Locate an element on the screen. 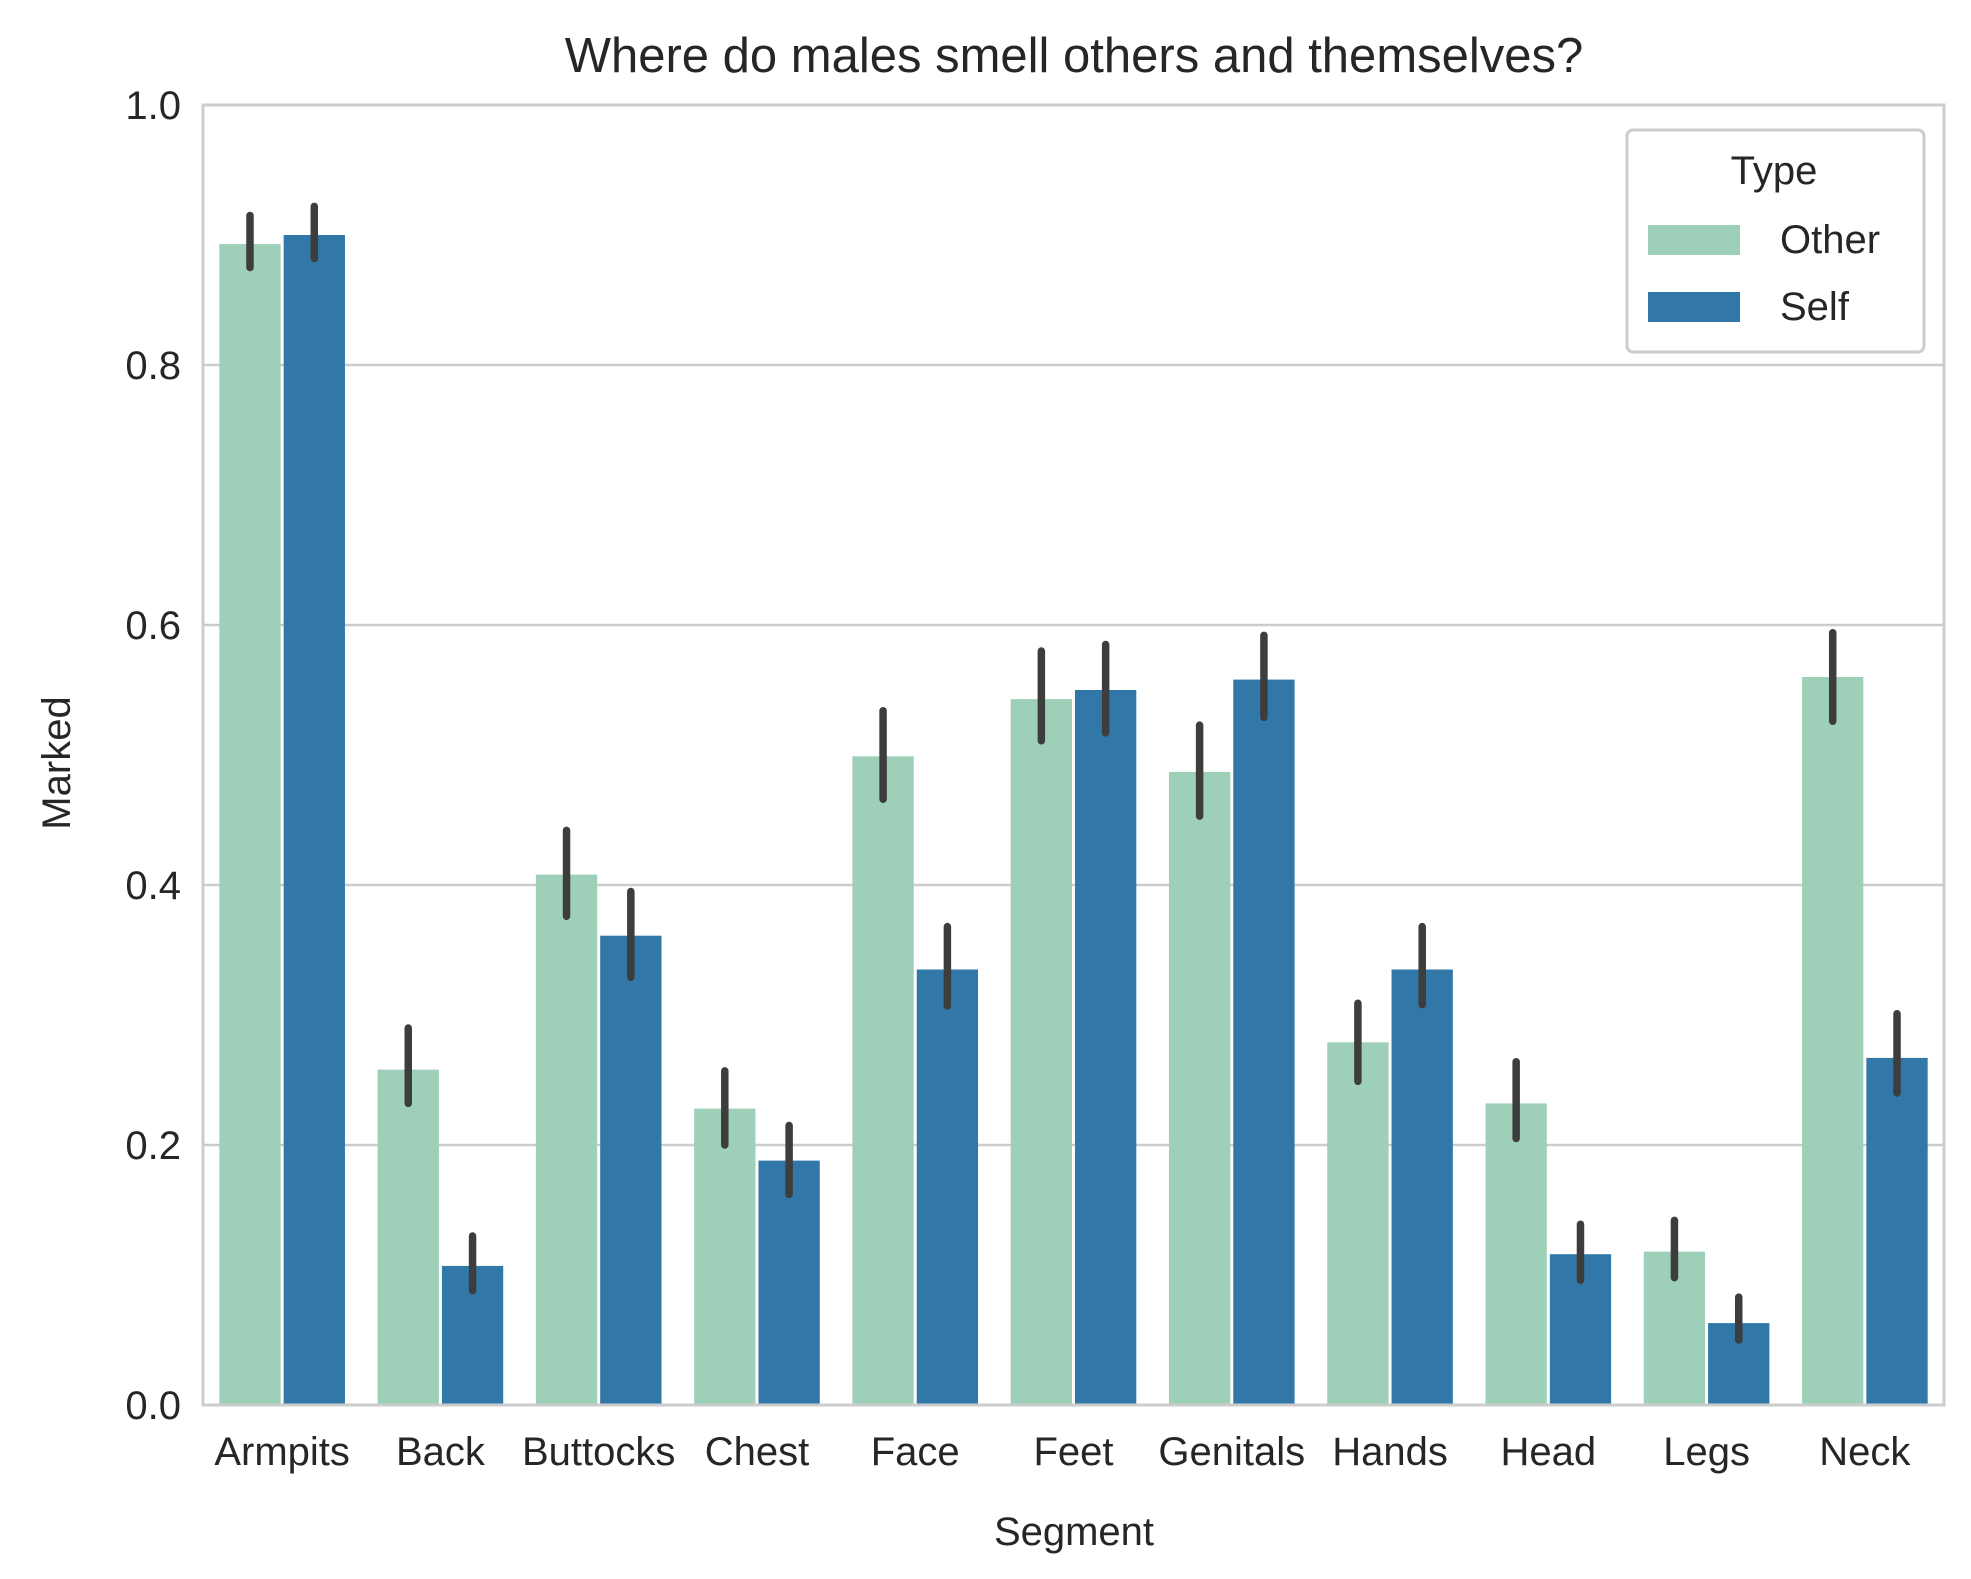  bar-self-neck is located at coordinates (1897, 1231).